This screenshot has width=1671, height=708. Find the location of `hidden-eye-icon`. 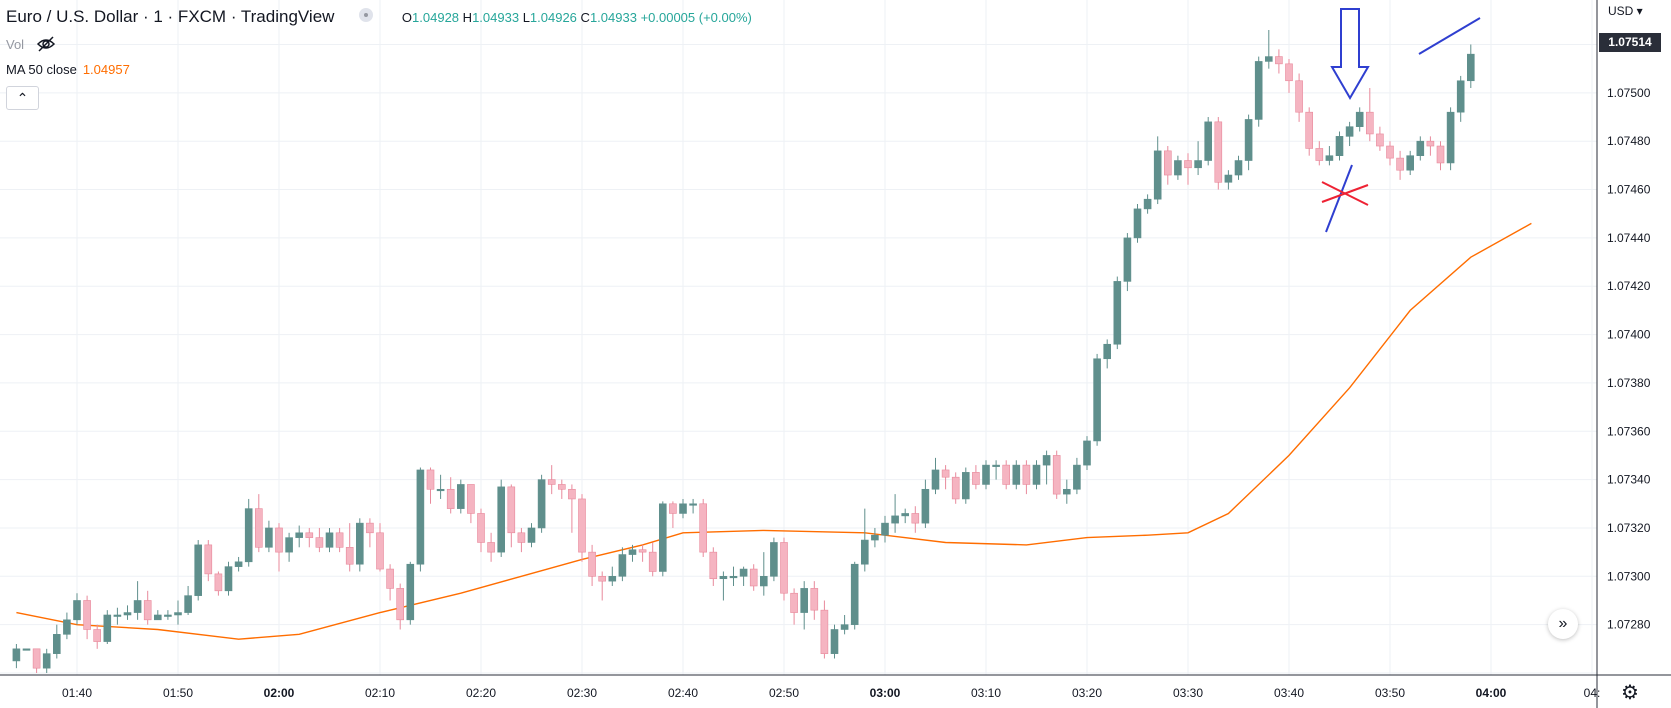

hidden-eye-icon is located at coordinates (46, 44).